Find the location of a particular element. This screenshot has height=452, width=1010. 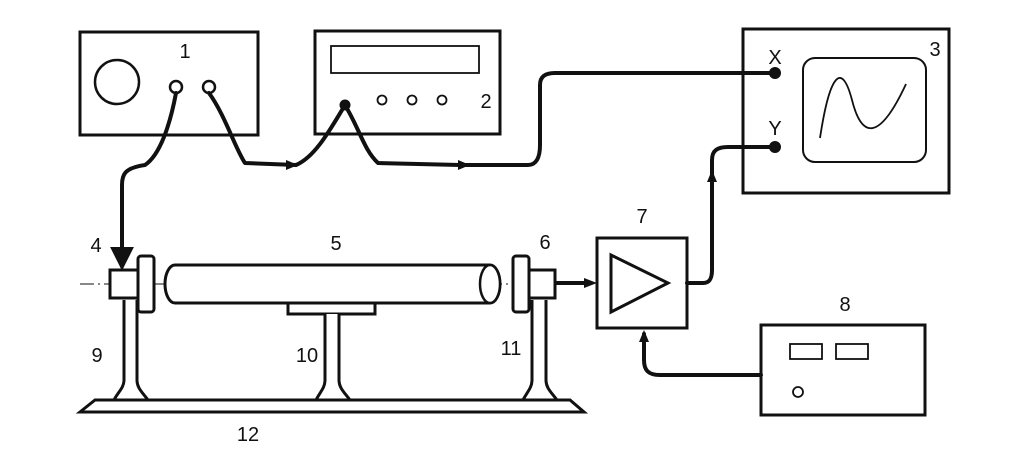

amplifier-triangle-icon is located at coordinates (640, 283).